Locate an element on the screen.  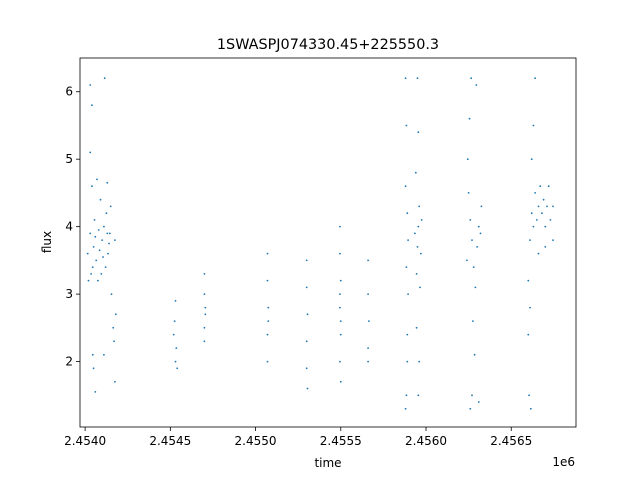
x-axis-ticks: 2.4540 2.4545 2.4550 2.4555 2.4560 2.4565 is located at coordinates (298, 437).